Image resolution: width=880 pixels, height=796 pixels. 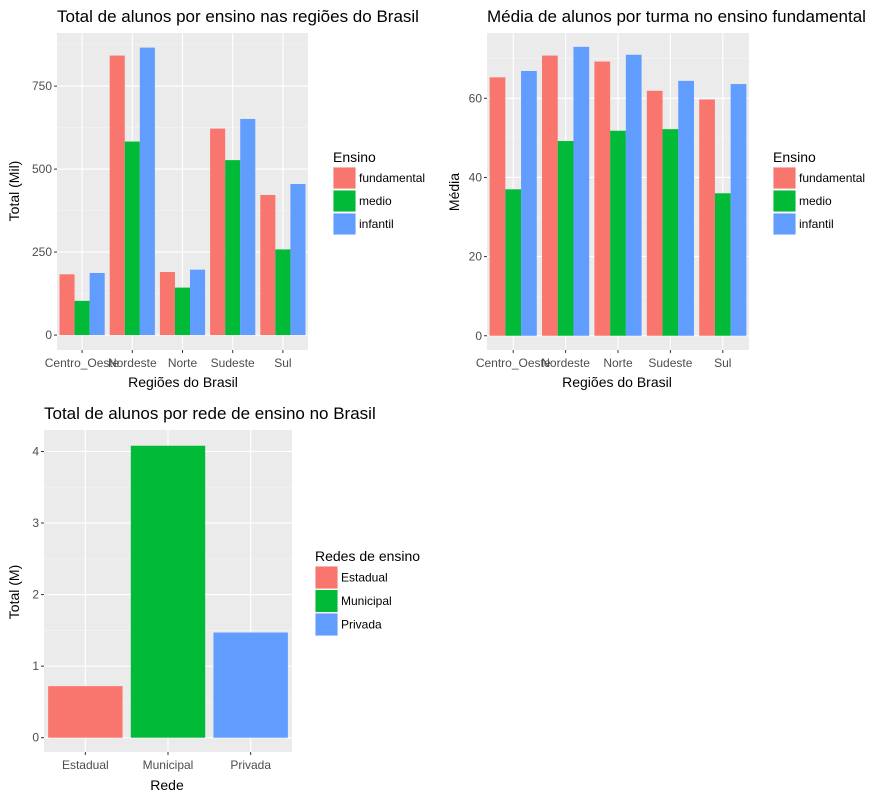 What do you see at coordinates (85, 765) in the screenshot?
I see `x-tick-label: Estadual` at bounding box center [85, 765].